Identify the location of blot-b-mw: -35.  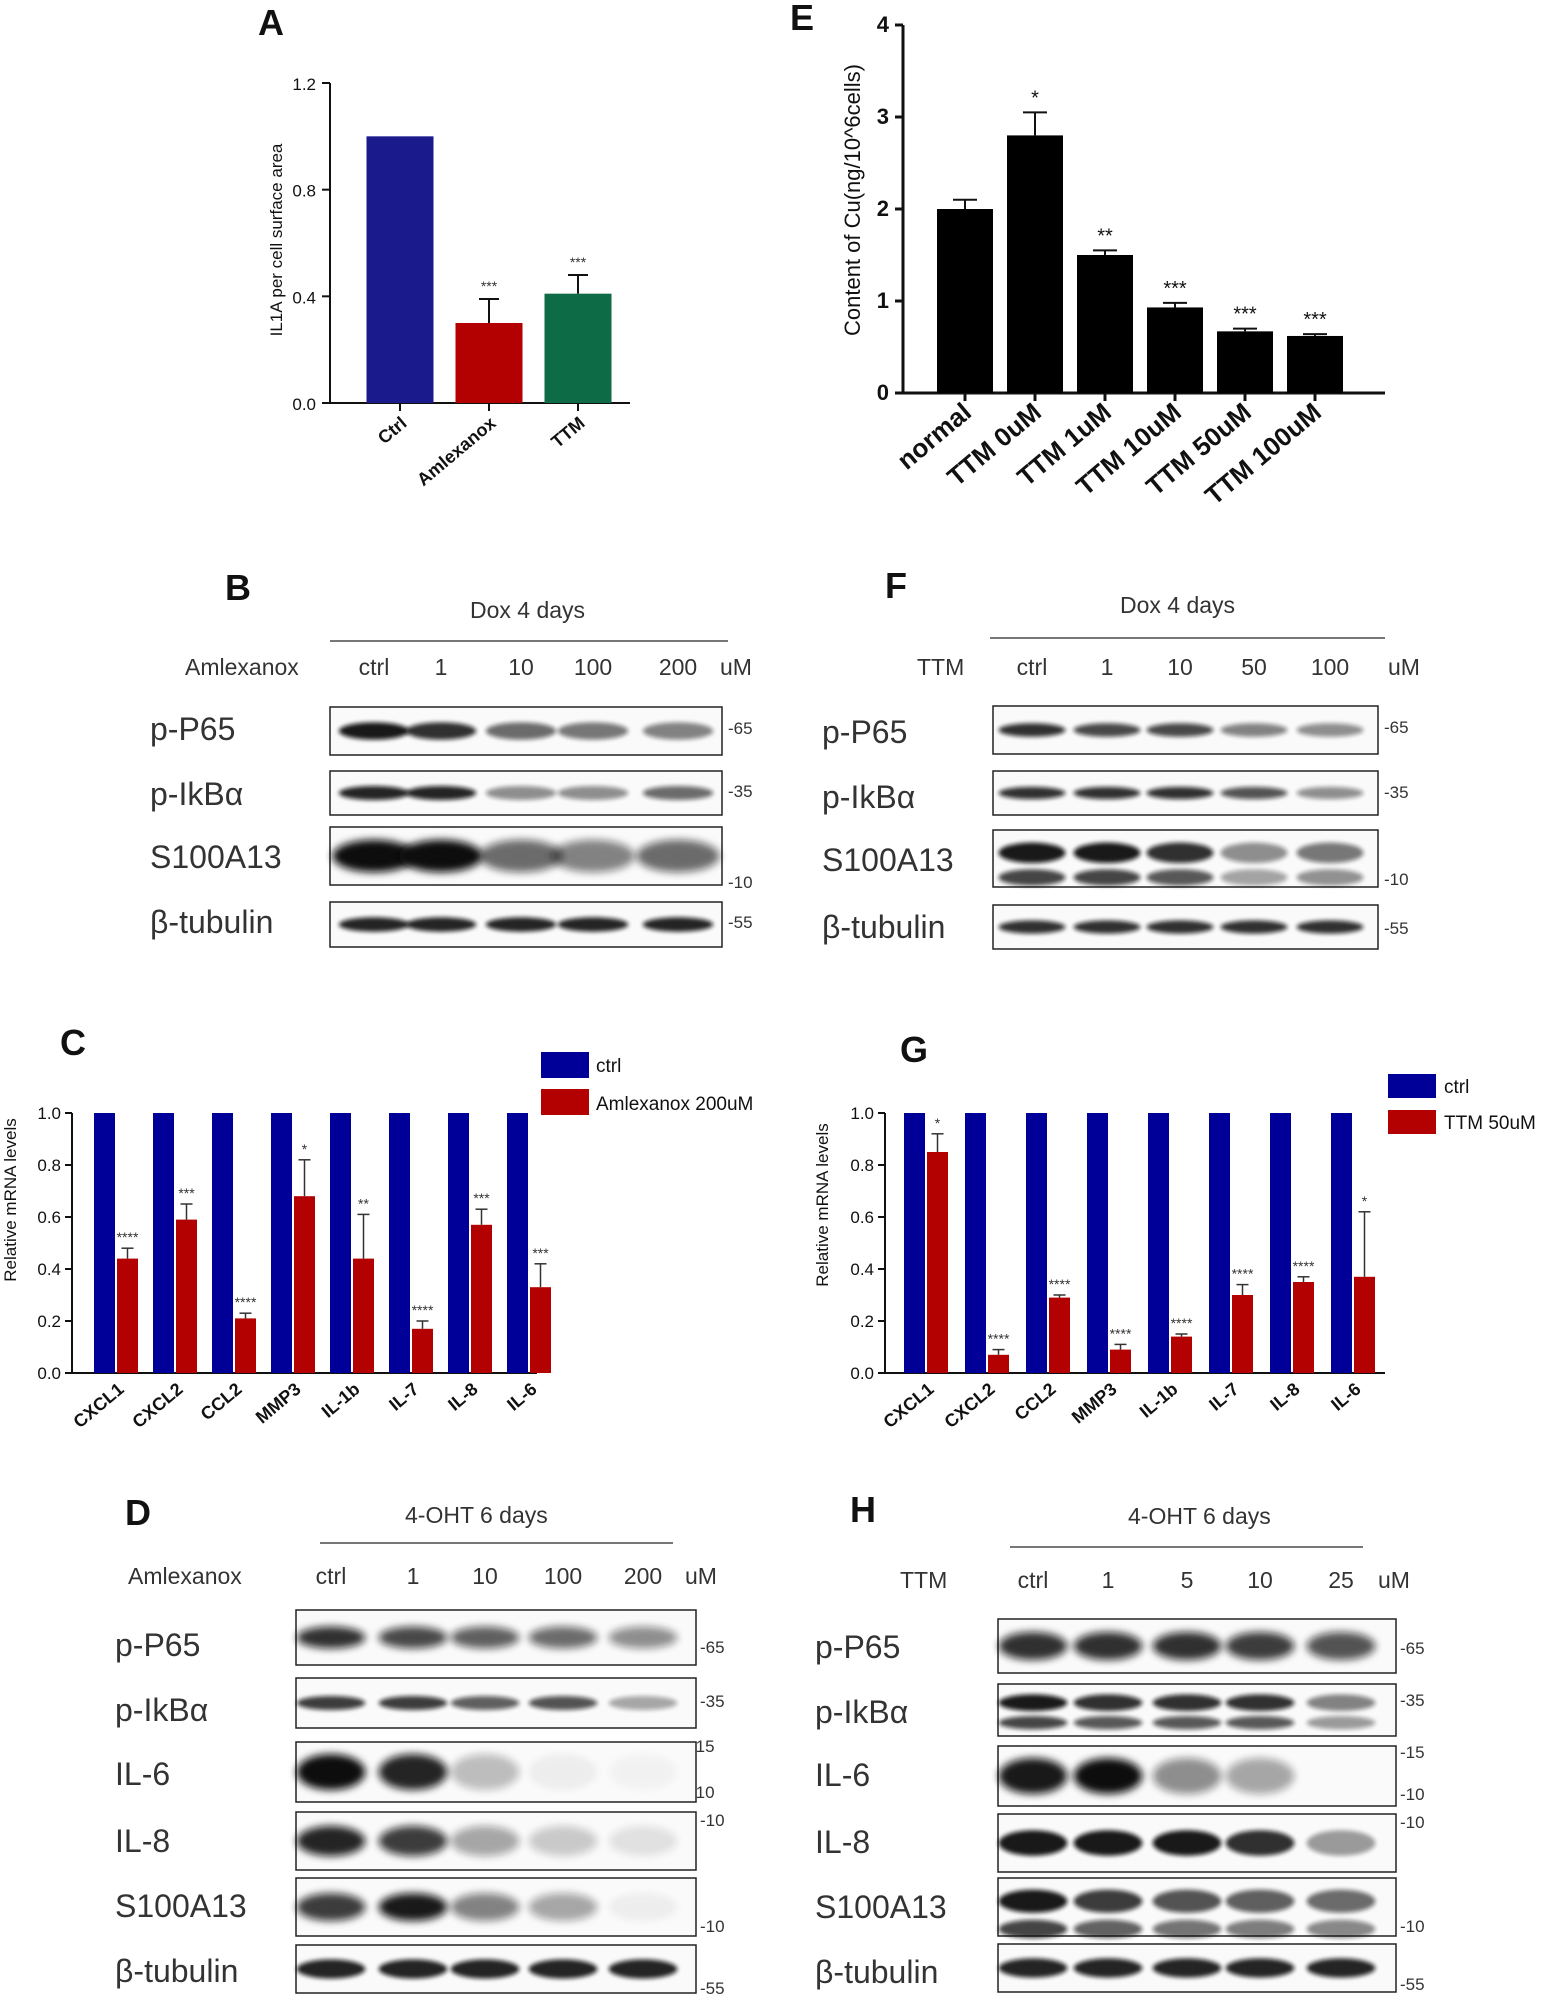
(740, 791).